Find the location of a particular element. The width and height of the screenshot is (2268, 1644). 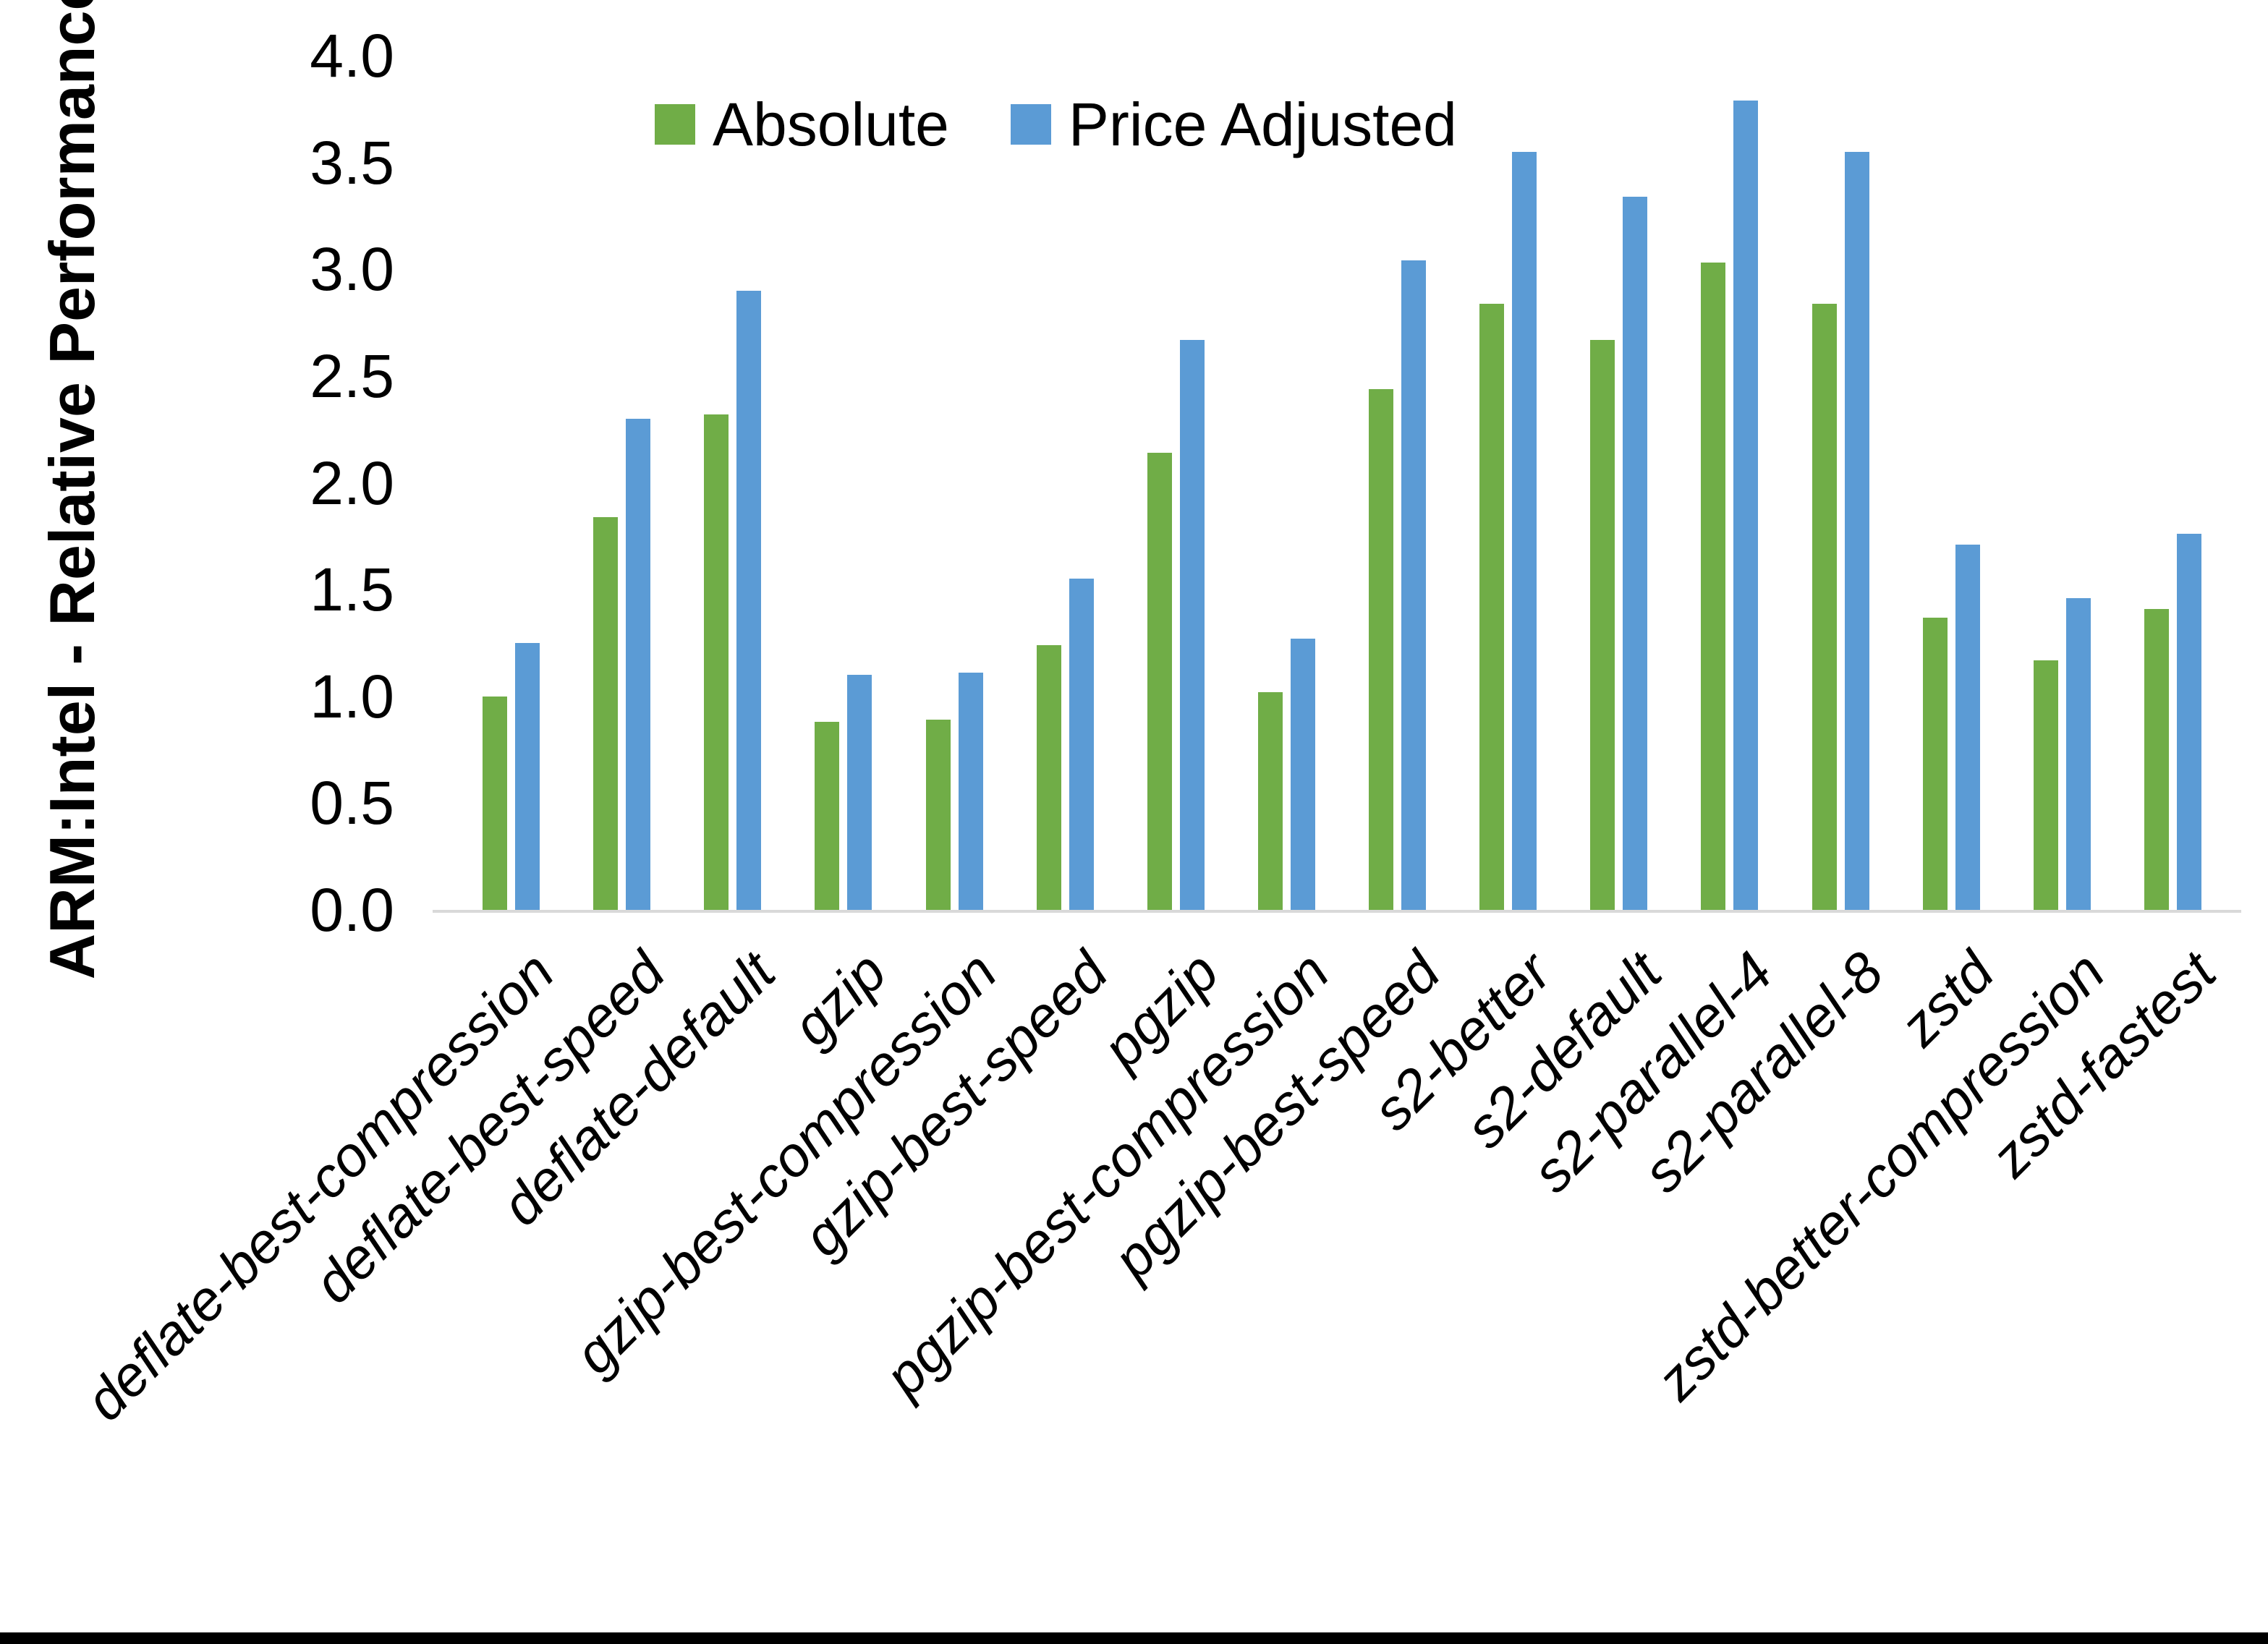

bottom-border-bar is located at coordinates (1134, 1638).